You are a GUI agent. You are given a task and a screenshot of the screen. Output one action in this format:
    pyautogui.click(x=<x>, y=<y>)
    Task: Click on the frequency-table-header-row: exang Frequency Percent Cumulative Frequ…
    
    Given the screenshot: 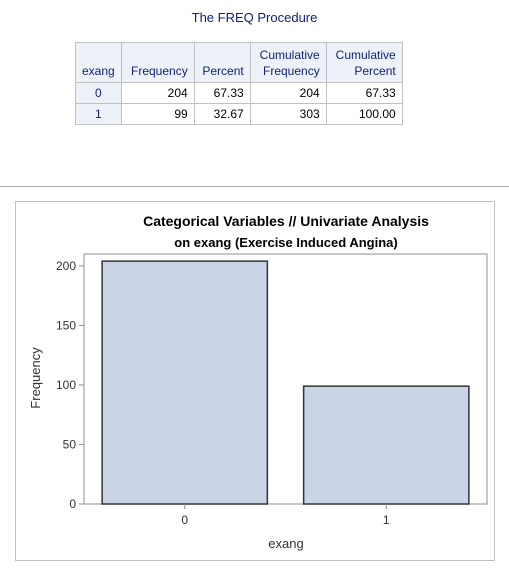 What is the action you would take?
    pyautogui.click(x=239, y=62)
    